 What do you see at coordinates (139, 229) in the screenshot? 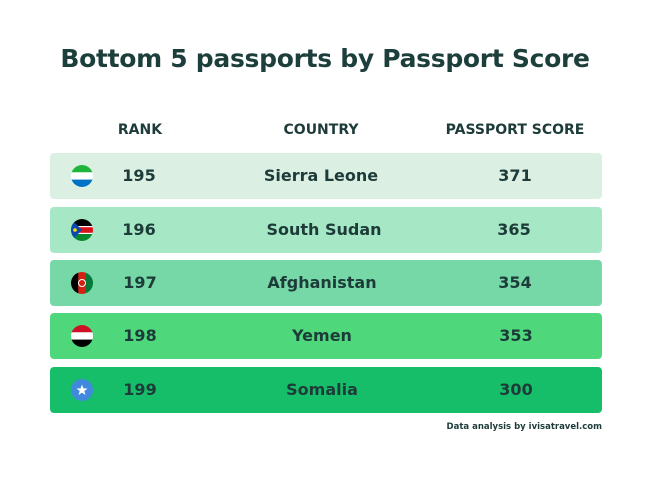
I see `rank: 196` at bounding box center [139, 229].